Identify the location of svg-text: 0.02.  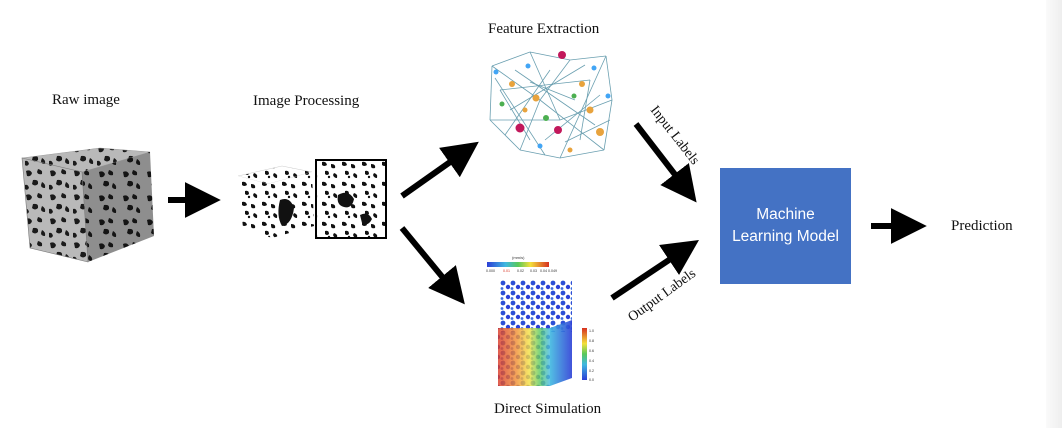
(520, 271).